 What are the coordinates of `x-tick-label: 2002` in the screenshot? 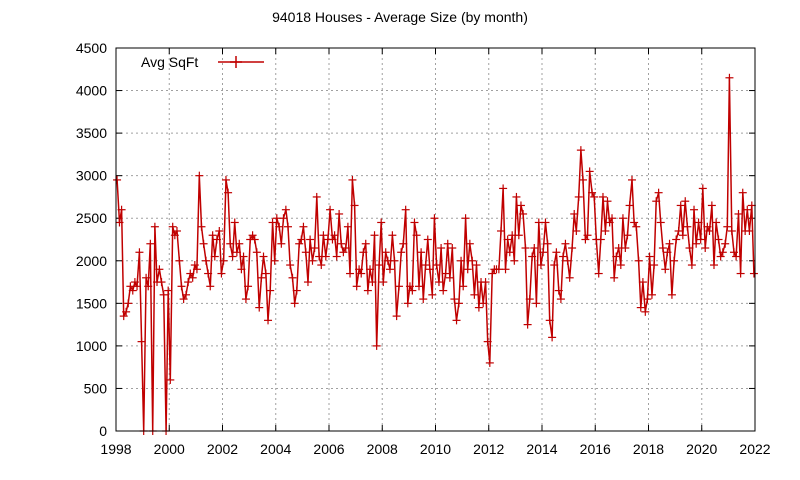 It's located at (222, 449).